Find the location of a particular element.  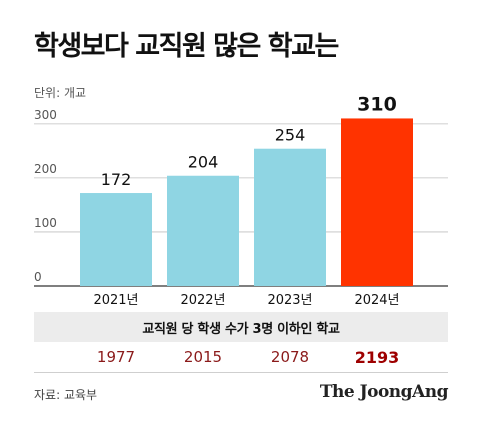

data-label: 204 is located at coordinates (203, 162).